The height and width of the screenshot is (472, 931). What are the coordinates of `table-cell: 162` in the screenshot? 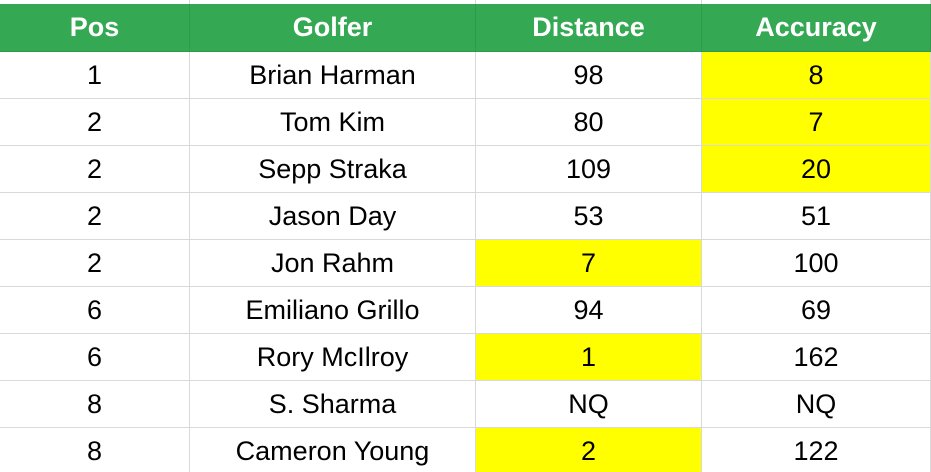 It's located at (816, 357).